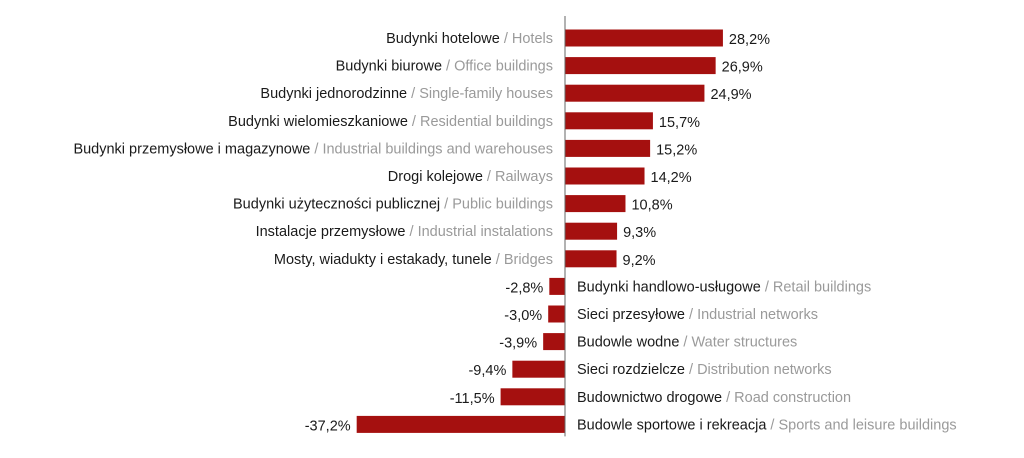 This screenshot has height=458, width=1024. I want to click on category-label-2: Budynki biurowe / Office buildings, so click(444, 67).